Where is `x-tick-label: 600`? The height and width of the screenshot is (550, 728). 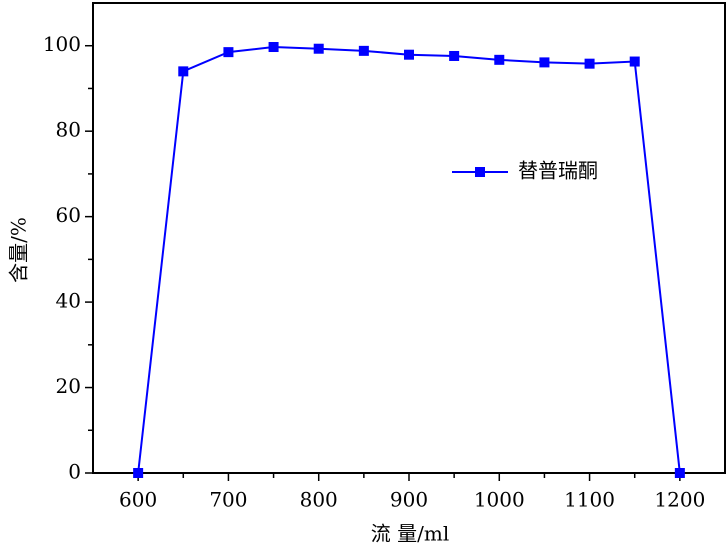
x-tick-label: 600 is located at coordinates (138, 500).